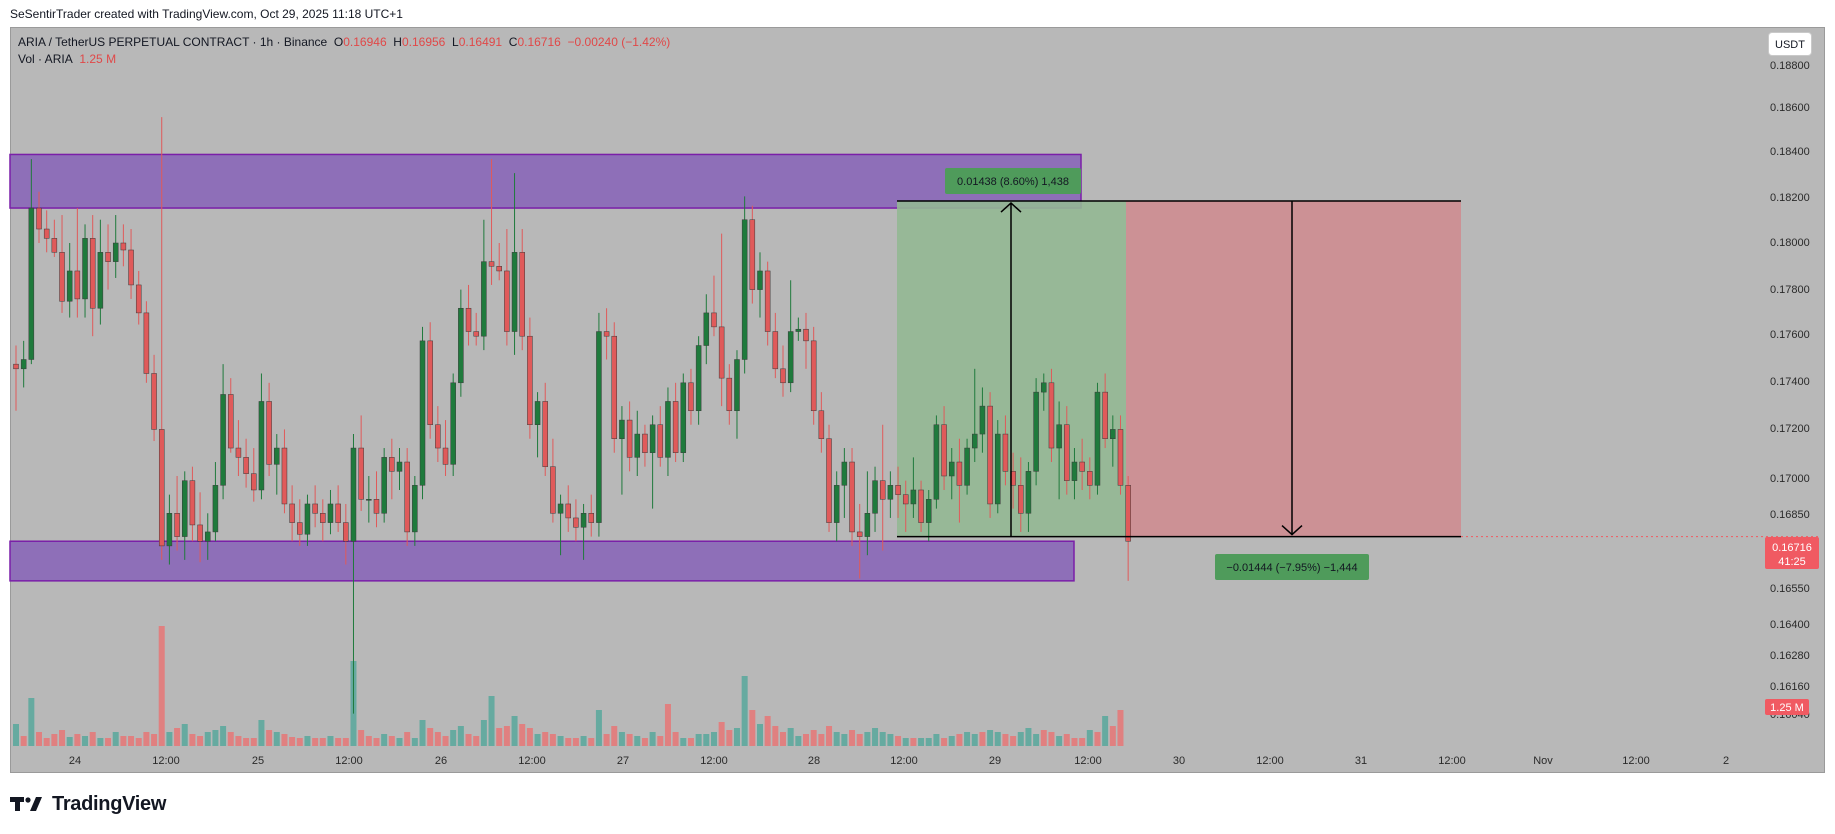 This screenshot has height=834, width=1835. I want to click on support-zone, so click(542, 561).